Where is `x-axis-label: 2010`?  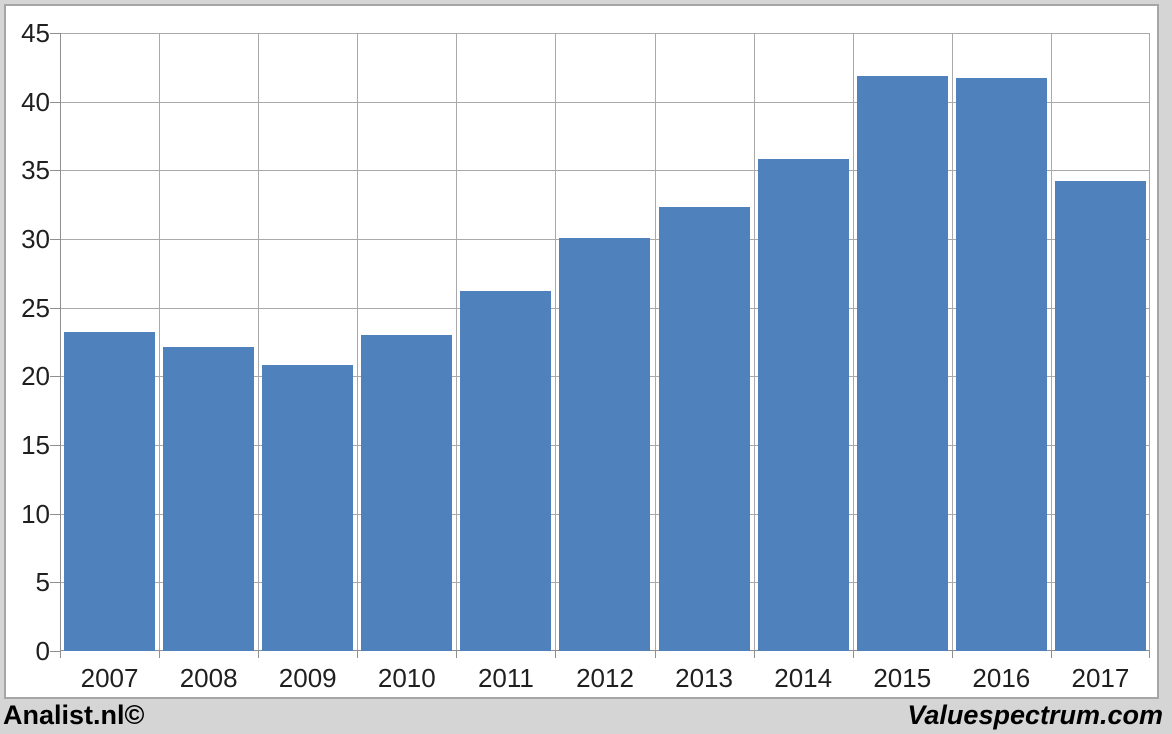
x-axis-label: 2010 is located at coordinates (406, 678).